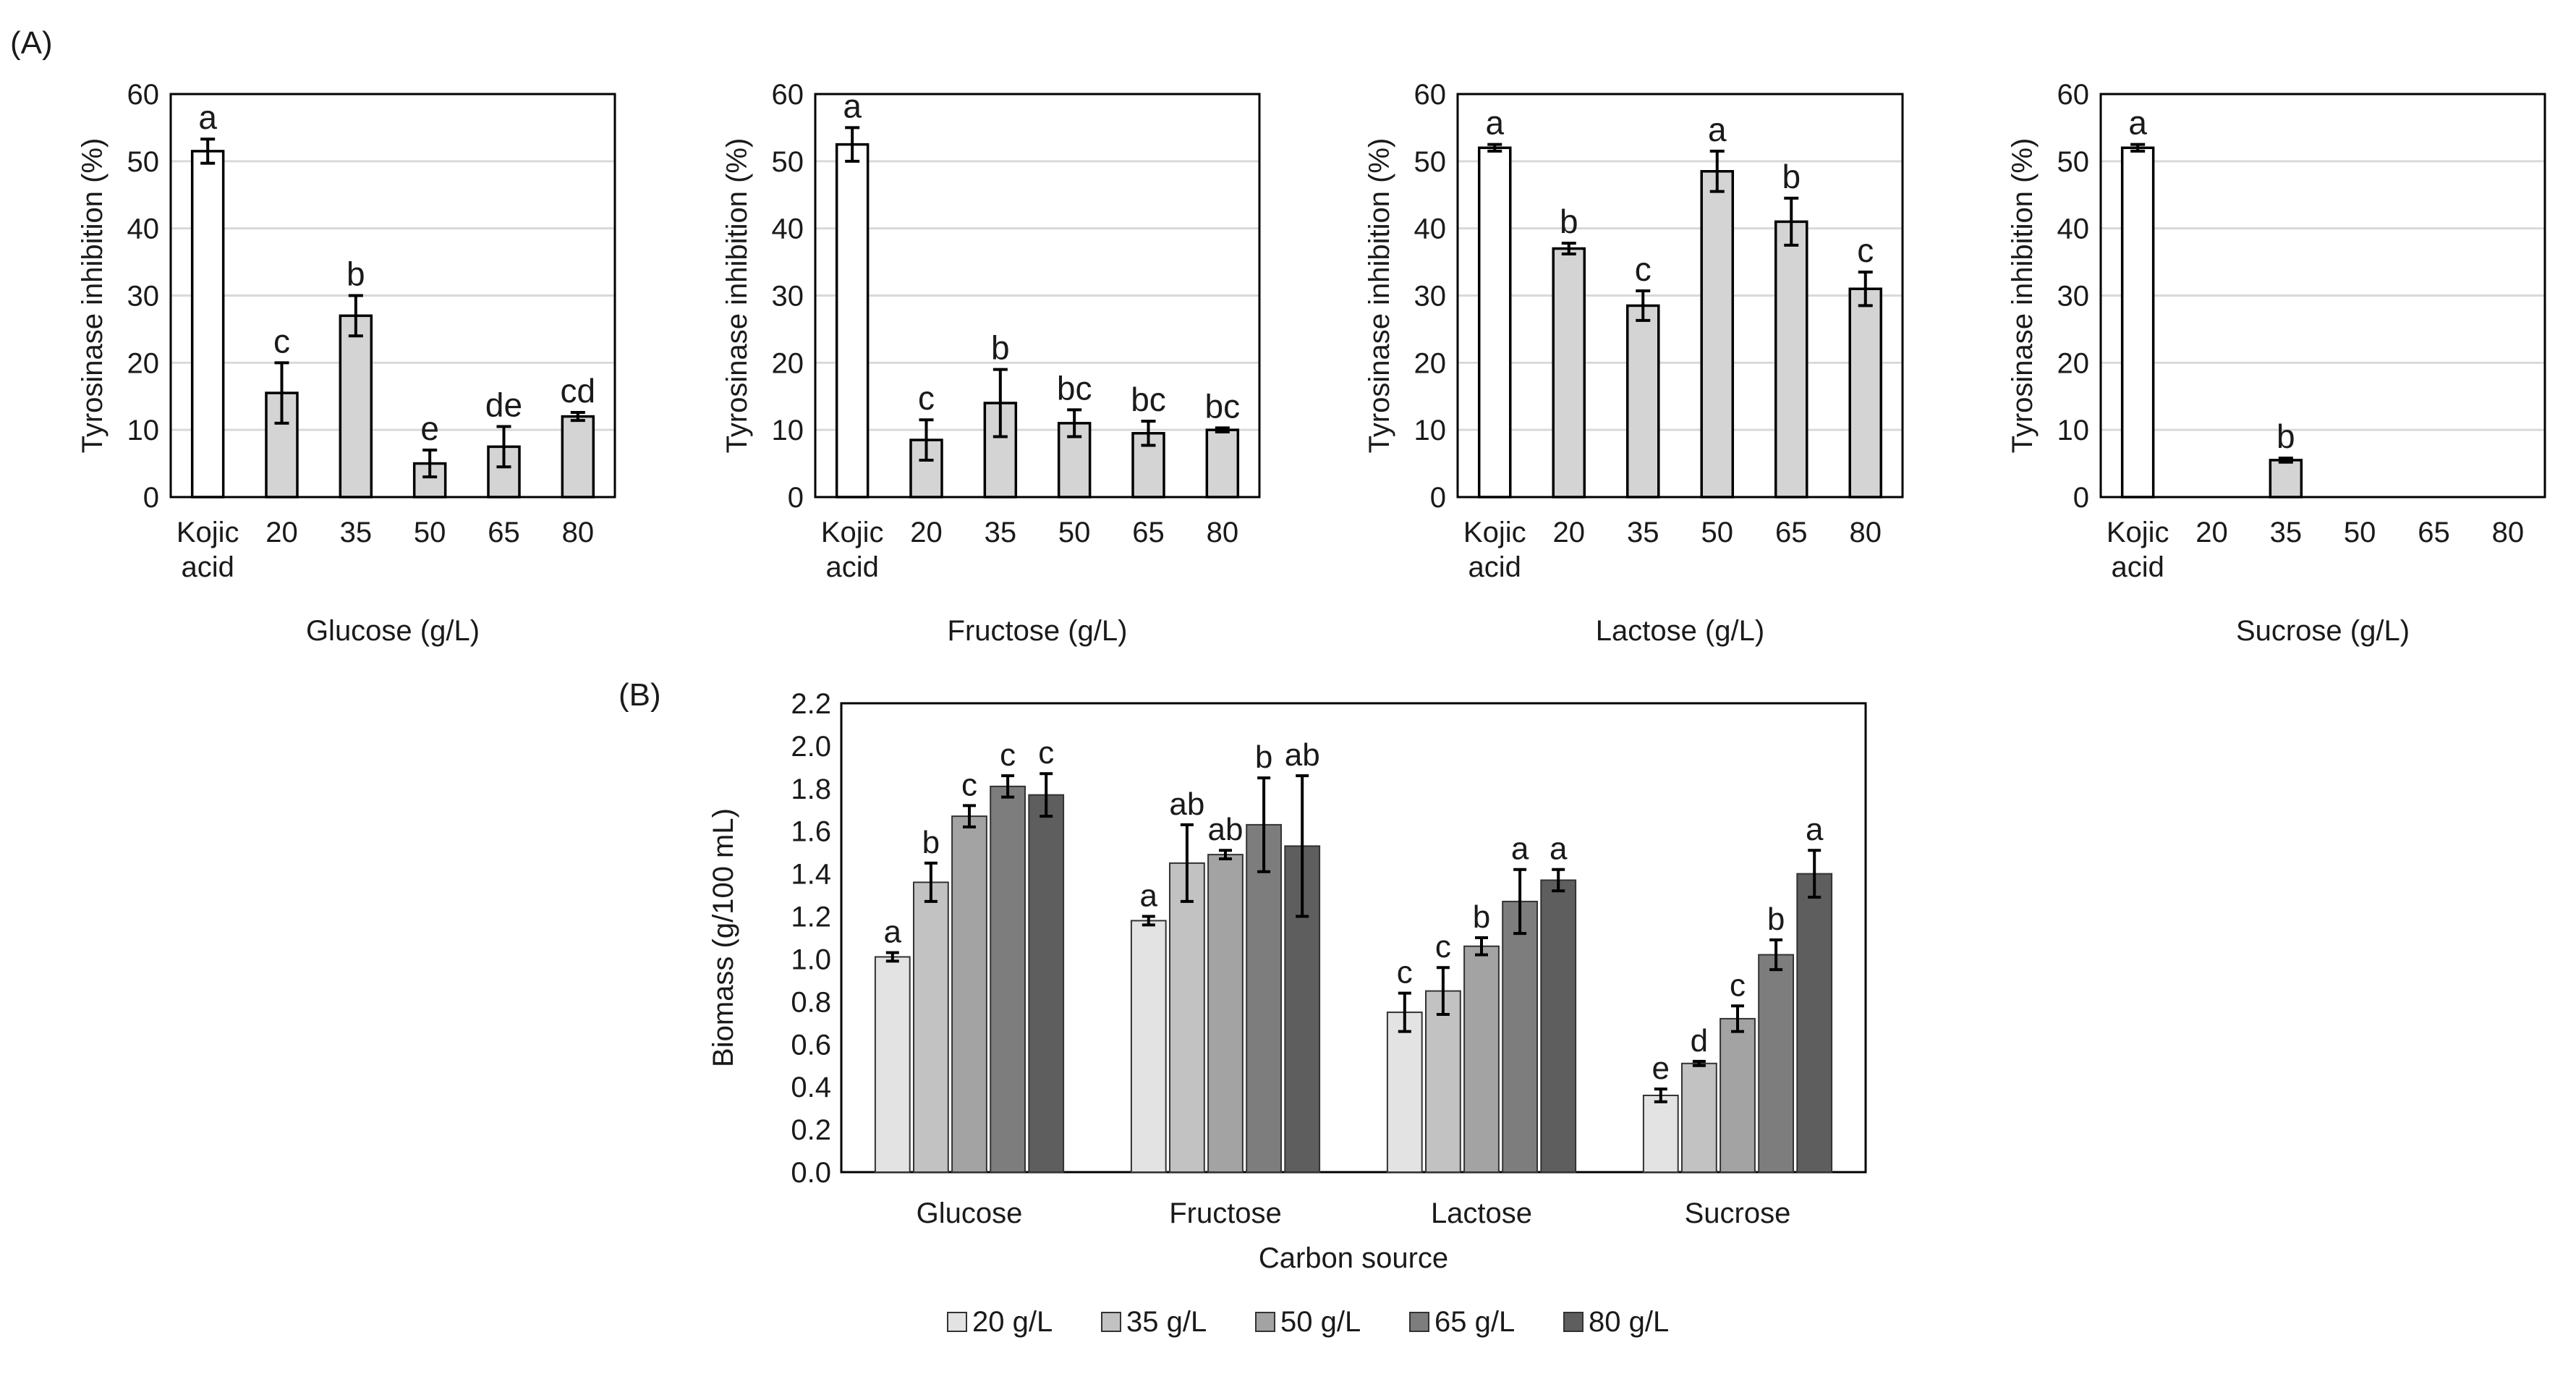 The image size is (2576, 1374). What do you see at coordinates (811, 959) in the screenshot?
I see `y-tick-label: 1.0` at bounding box center [811, 959].